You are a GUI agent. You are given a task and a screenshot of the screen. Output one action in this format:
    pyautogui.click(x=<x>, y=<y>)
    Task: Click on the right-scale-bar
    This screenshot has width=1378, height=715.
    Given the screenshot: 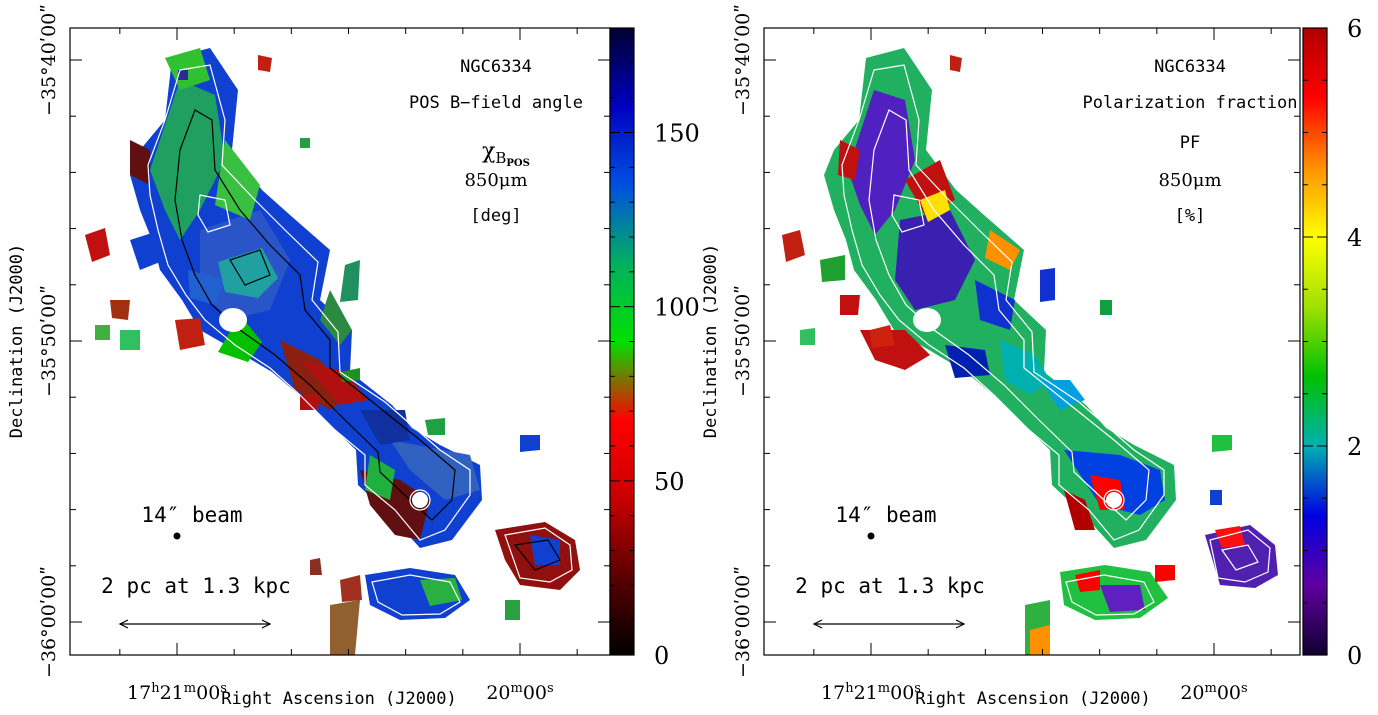 What is the action you would take?
    pyautogui.click(x=889, y=624)
    